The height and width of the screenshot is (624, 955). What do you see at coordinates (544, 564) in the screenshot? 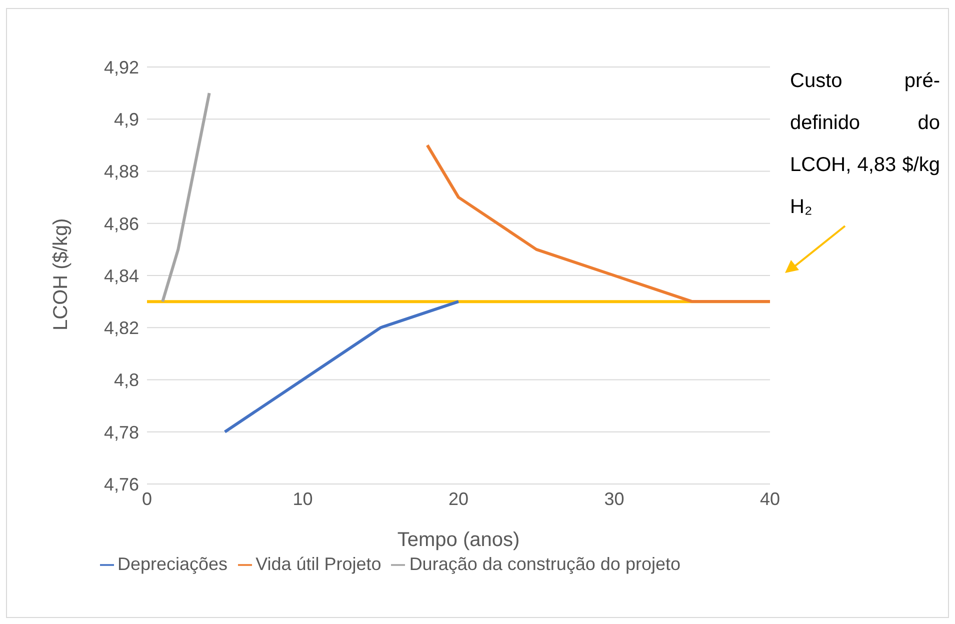
I see `legend-label: Duração da construção do projeto` at bounding box center [544, 564].